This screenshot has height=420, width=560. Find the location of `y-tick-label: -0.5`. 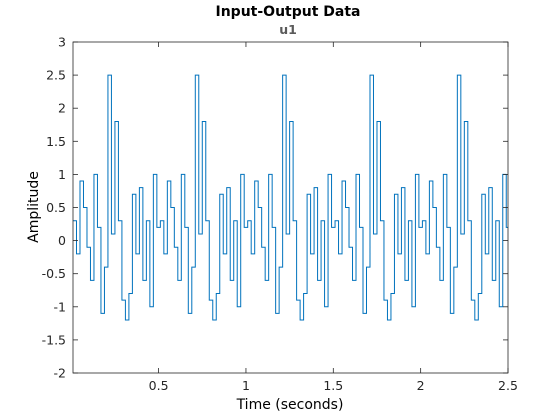

y-tick-label: -0.5 is located at coordinates (54, 273).